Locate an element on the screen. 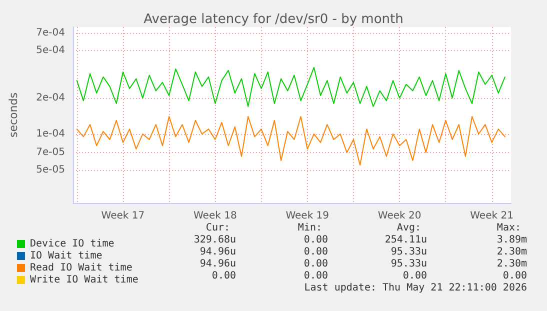 The image size is (547, 311). y-tick-label: 5e-05 is located at coordinates (50, 170).